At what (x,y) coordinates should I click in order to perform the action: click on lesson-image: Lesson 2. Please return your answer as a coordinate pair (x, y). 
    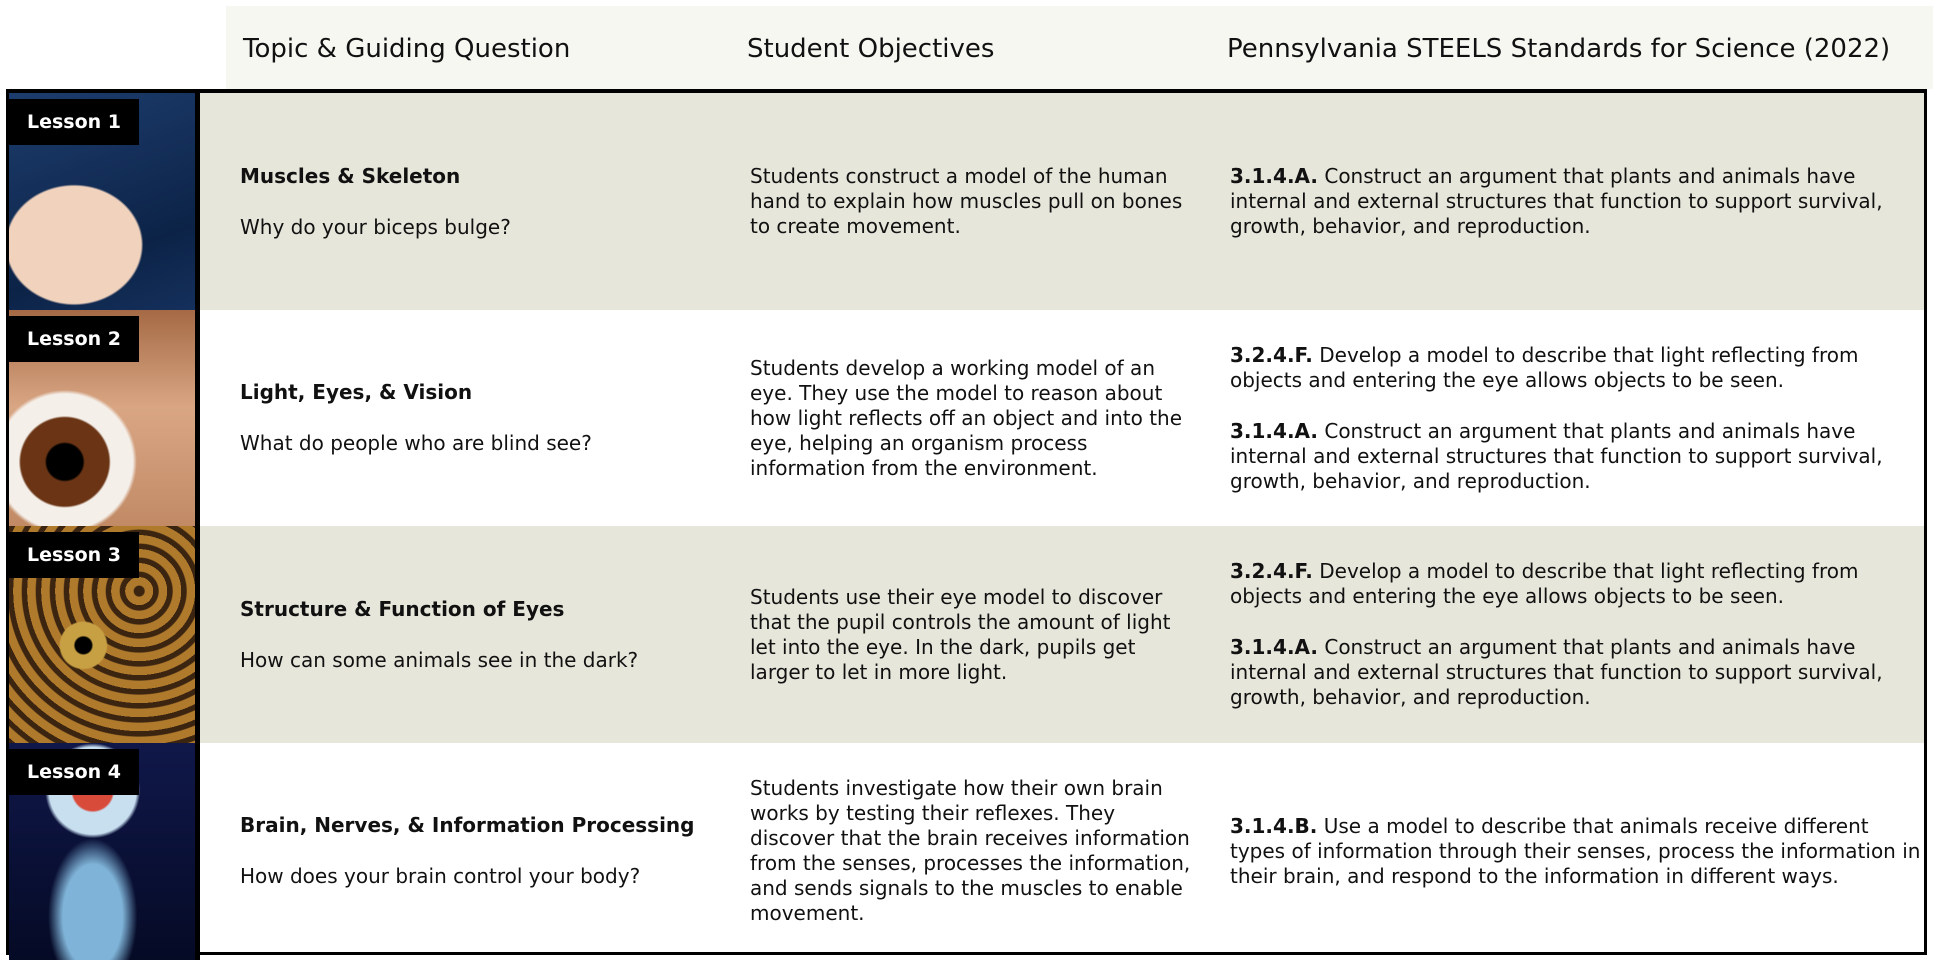
    Looking at the image, I should click on (104, 418).